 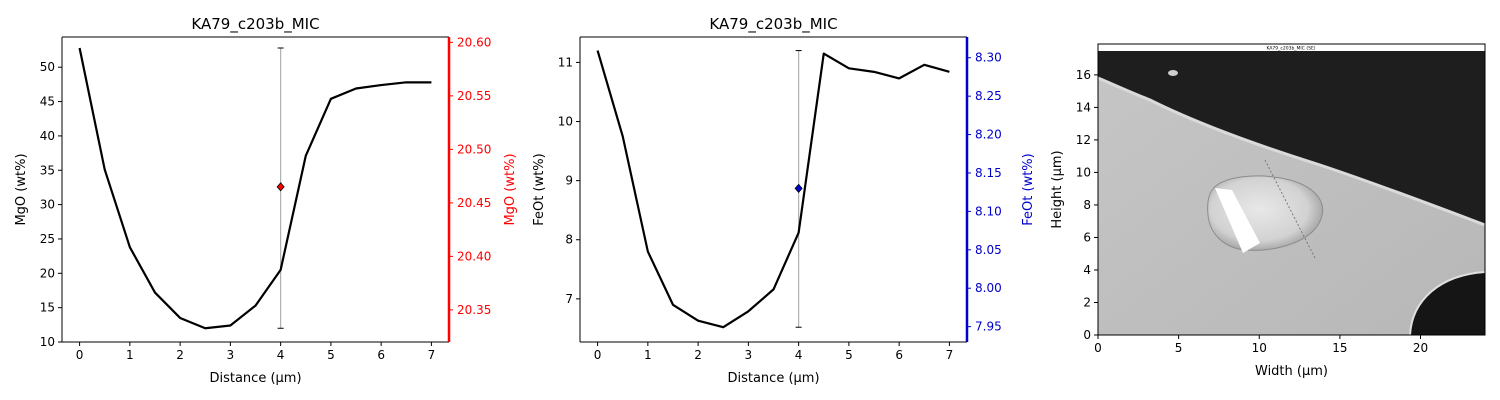 What do you see at coordinates (1291, 371) in the screenshot?
I see `x-axis-label: Width (µm)` at bounding box center [1291, 371].